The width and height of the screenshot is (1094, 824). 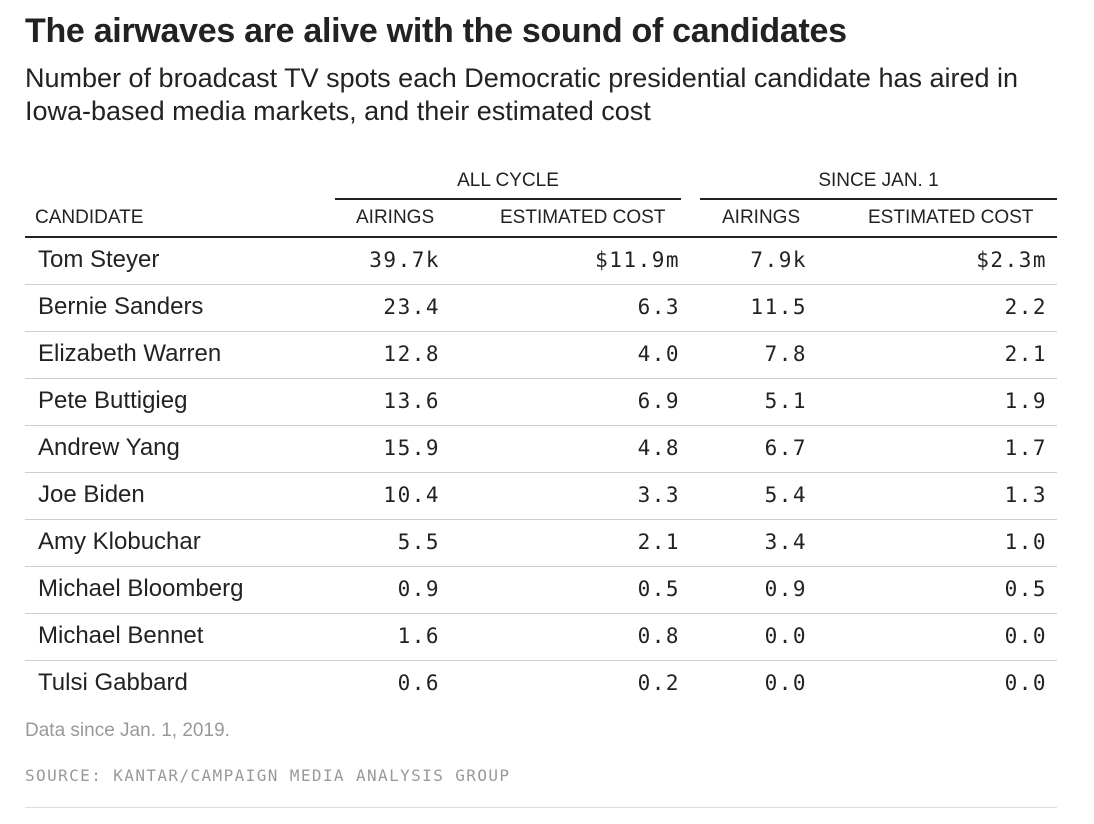 What do you see at coordinates (541, 543) in the screenshot?
I see `table-row: Amy Klobuchar 5.5 2.1 3.4 1.0` at bounding box center [541, 543].